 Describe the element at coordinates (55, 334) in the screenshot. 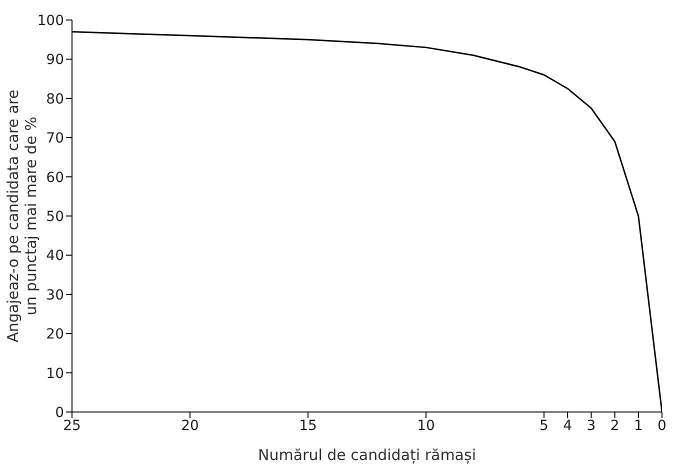

I see `y-tick-label: 20` at that location.